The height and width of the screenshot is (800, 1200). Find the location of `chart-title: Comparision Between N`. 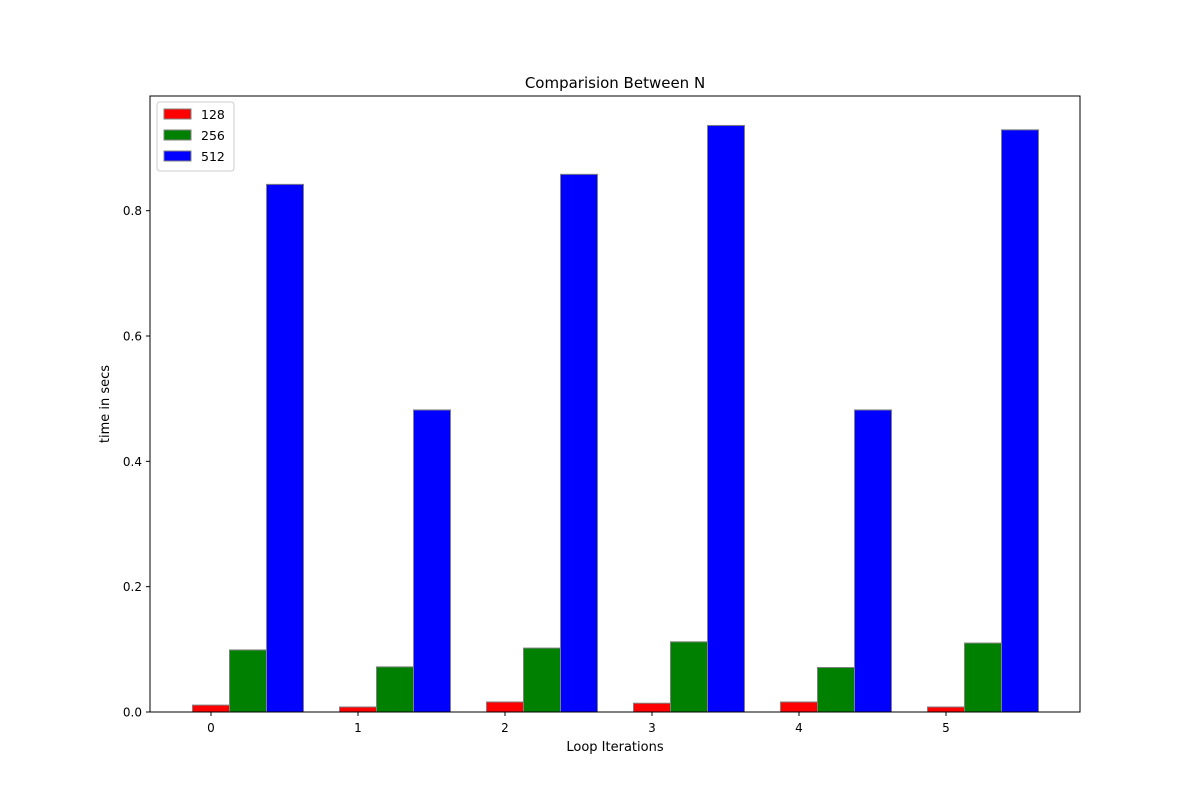

chart-title: Comparision Between N is located at coordinates (615, 83).